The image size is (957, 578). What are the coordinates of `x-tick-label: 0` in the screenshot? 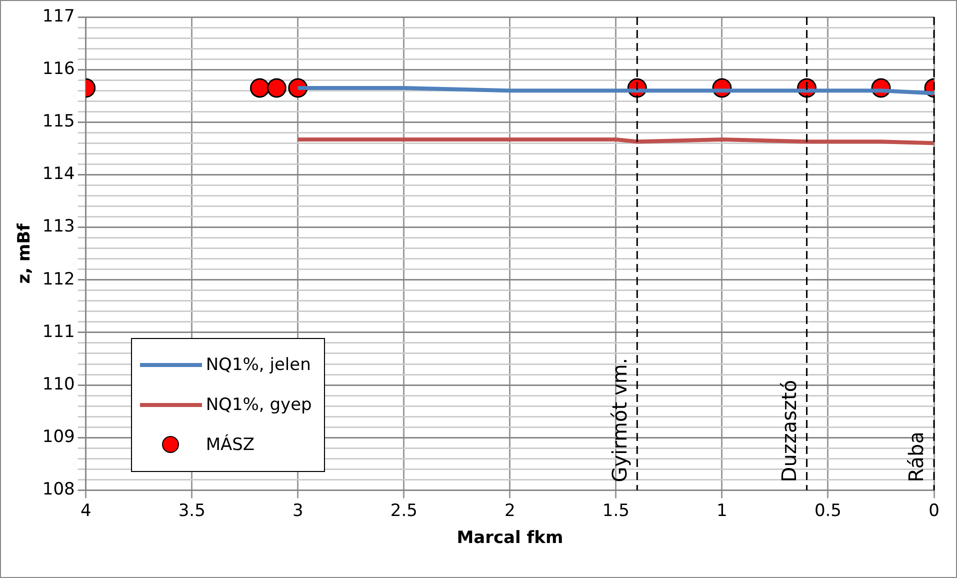 It's located at (934, 510).